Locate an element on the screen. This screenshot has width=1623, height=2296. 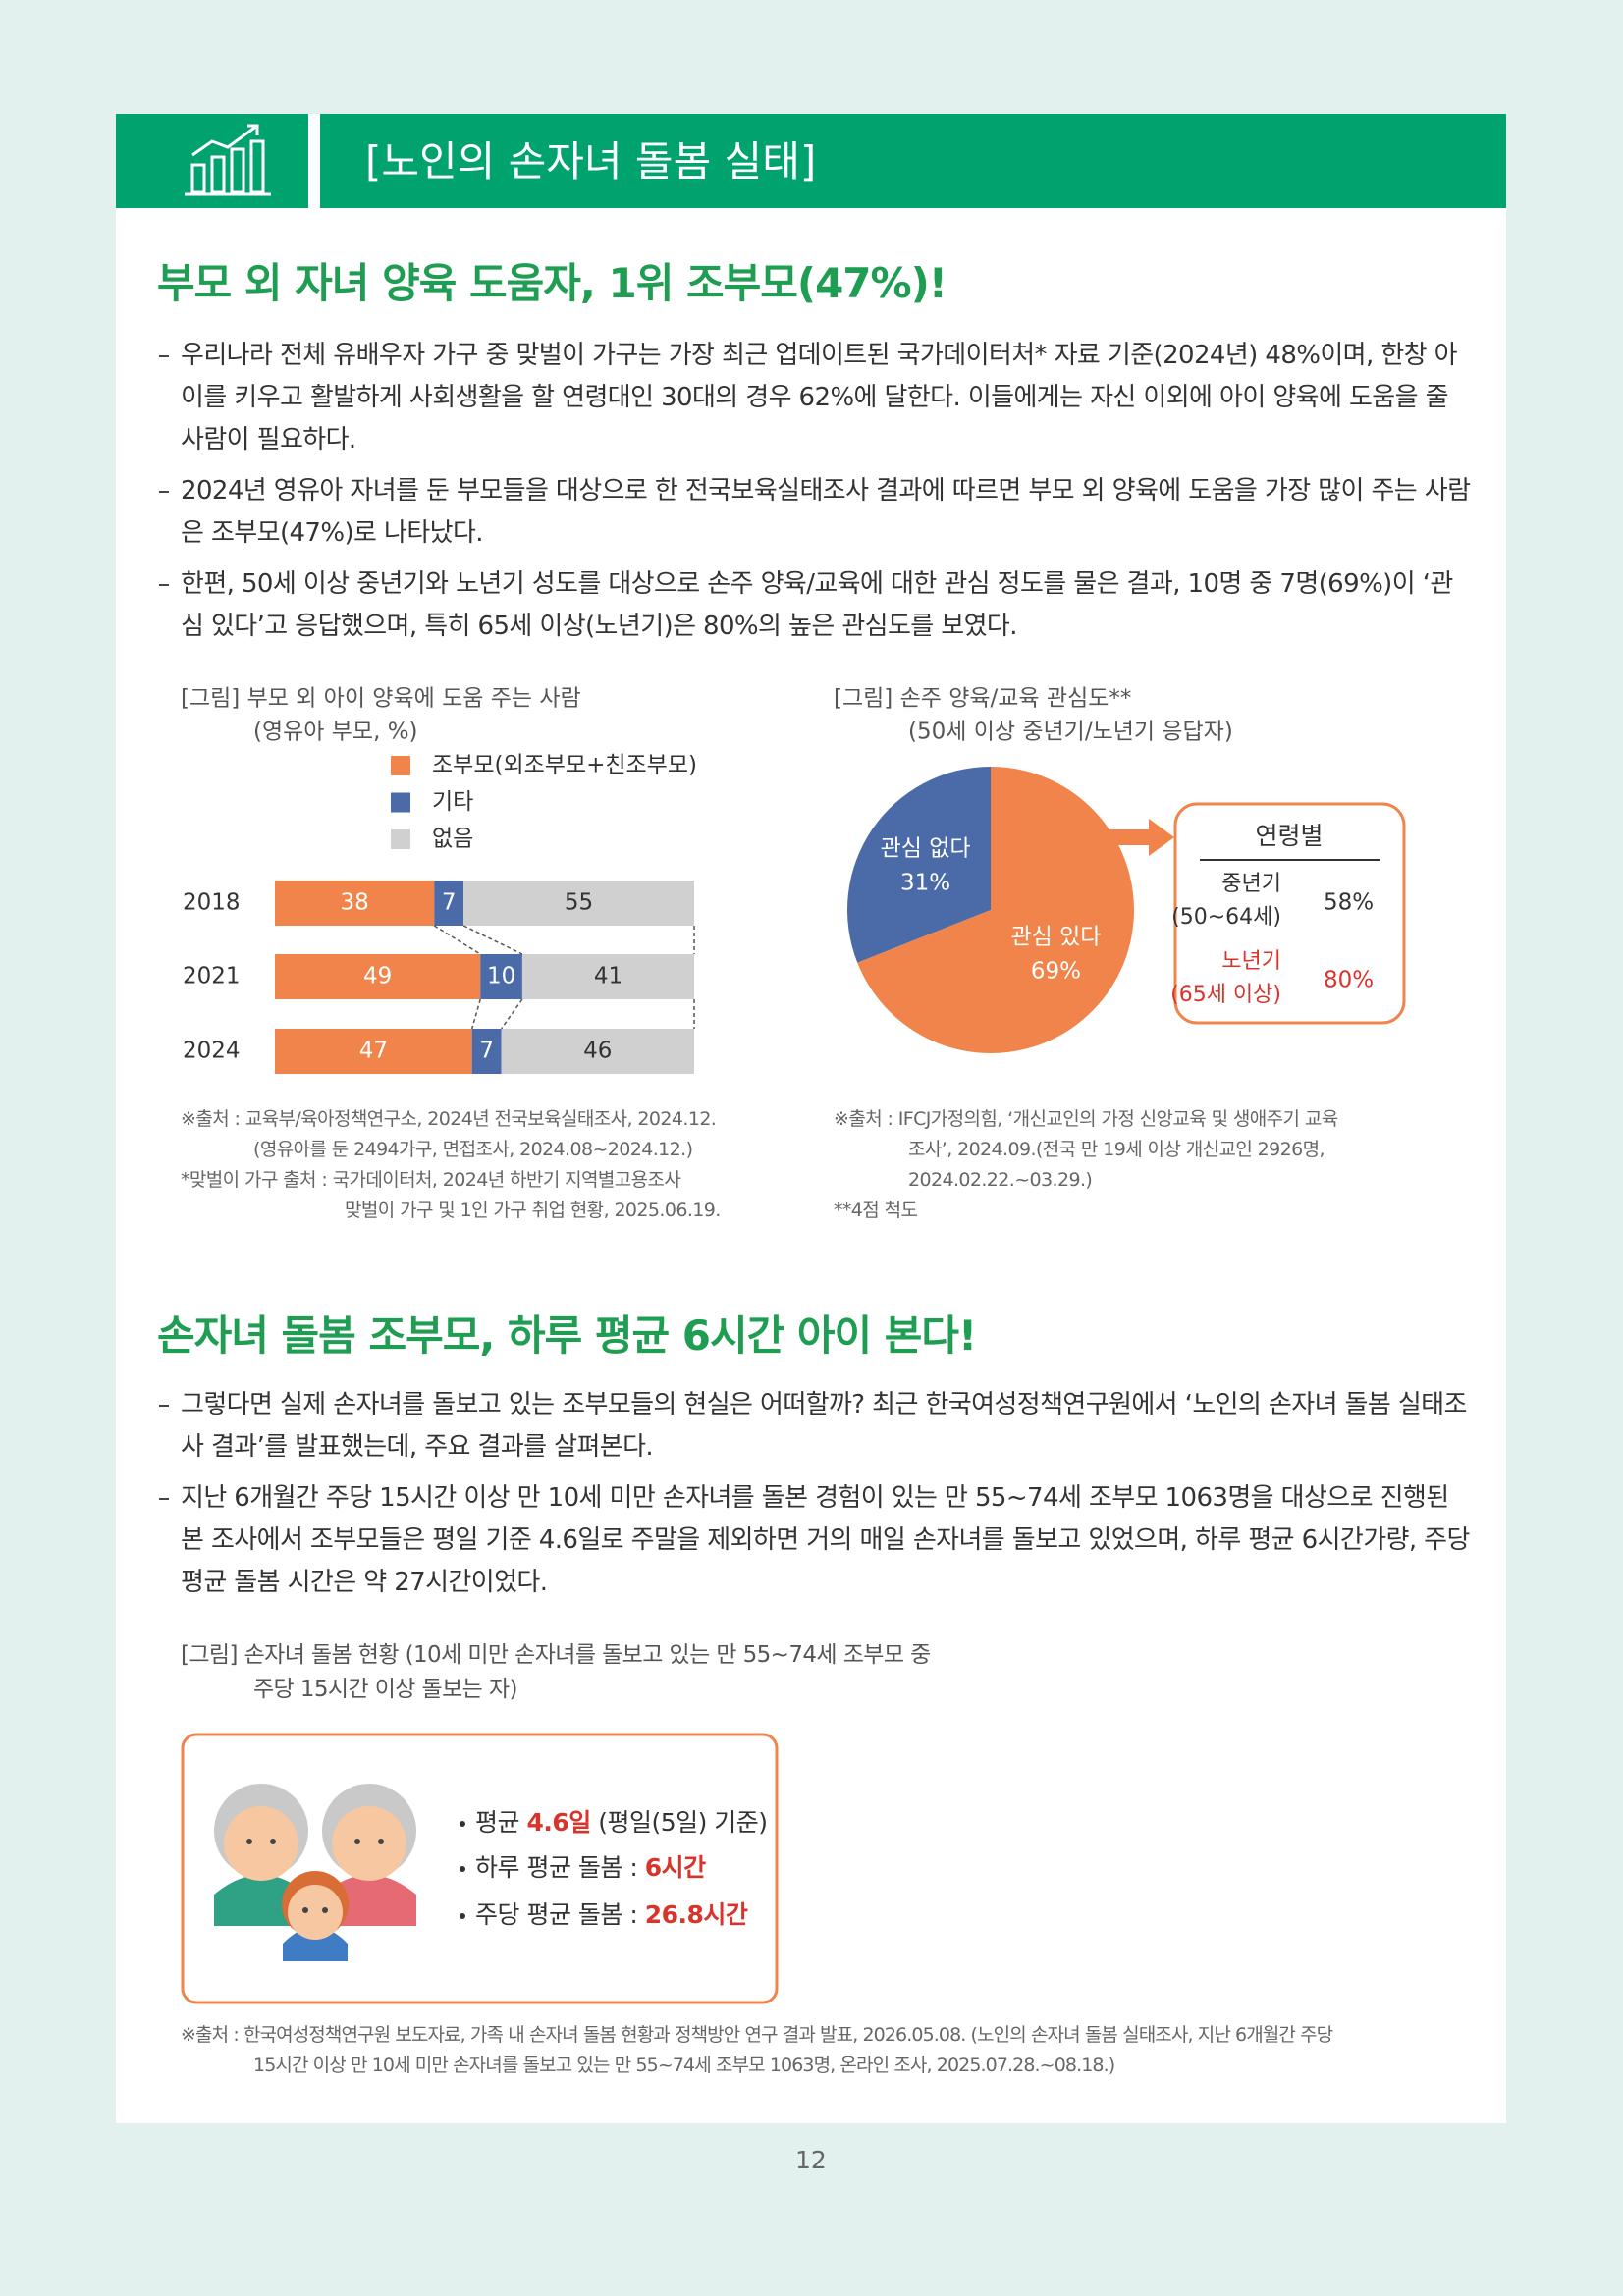
callout-label: (50~64세) is located at coordinates (1226, 917).